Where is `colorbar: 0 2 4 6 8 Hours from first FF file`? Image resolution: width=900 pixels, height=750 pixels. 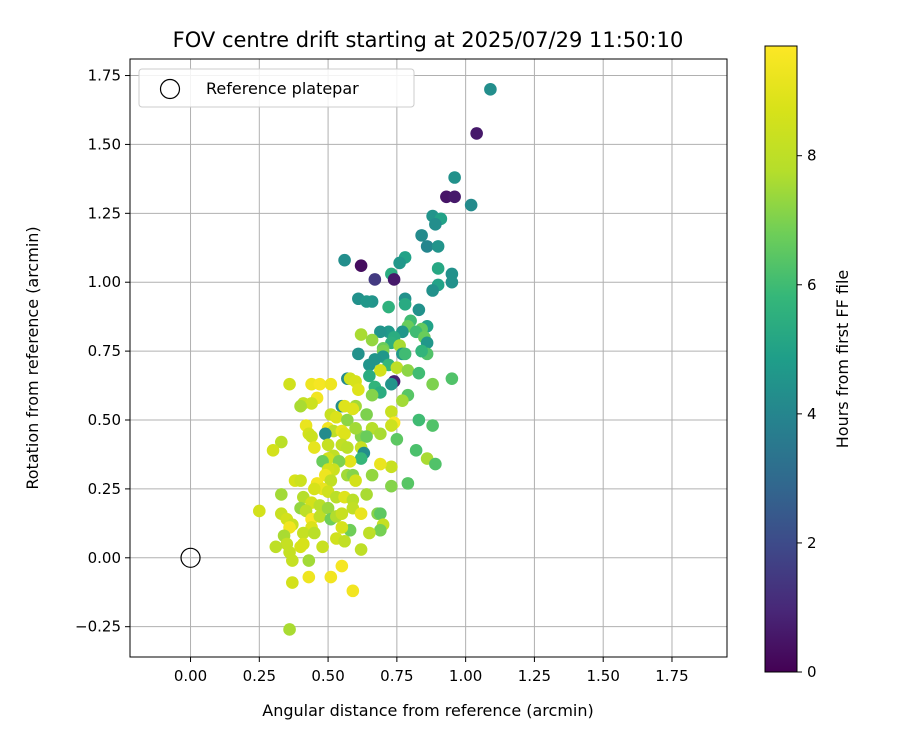
colorbar: 0 2 4 6 8 Hours from first FF file is located at coordinates (808, 363).